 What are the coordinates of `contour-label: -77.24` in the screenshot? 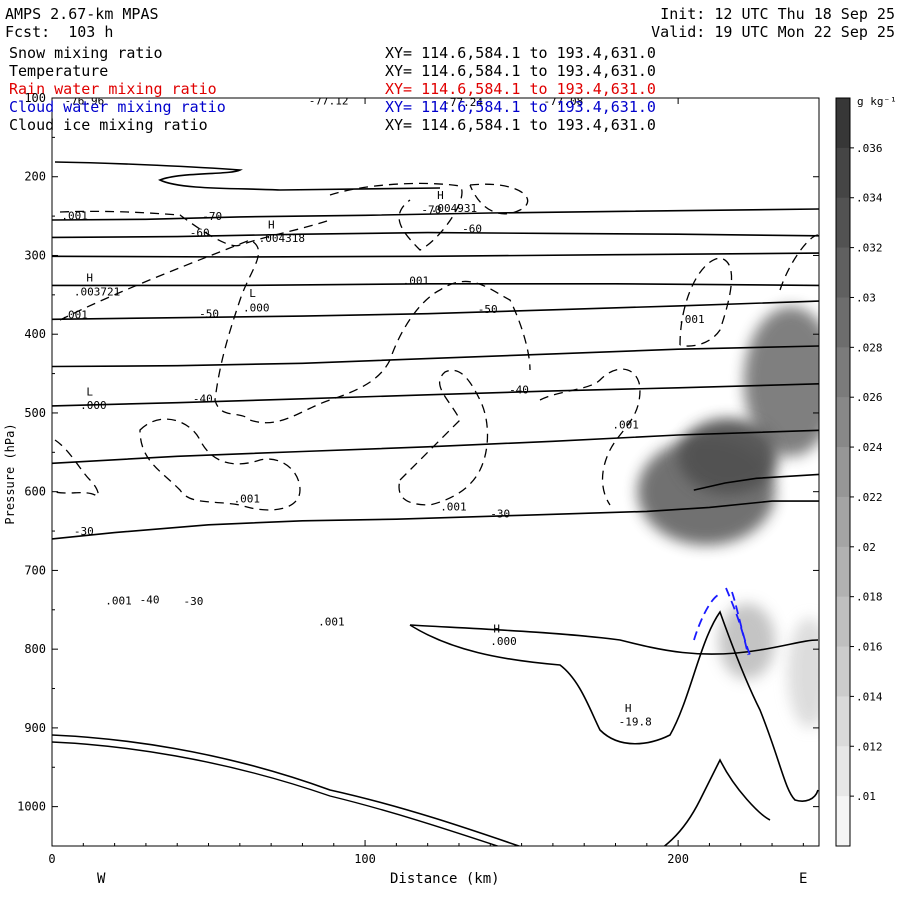 It's located at (463, 102).